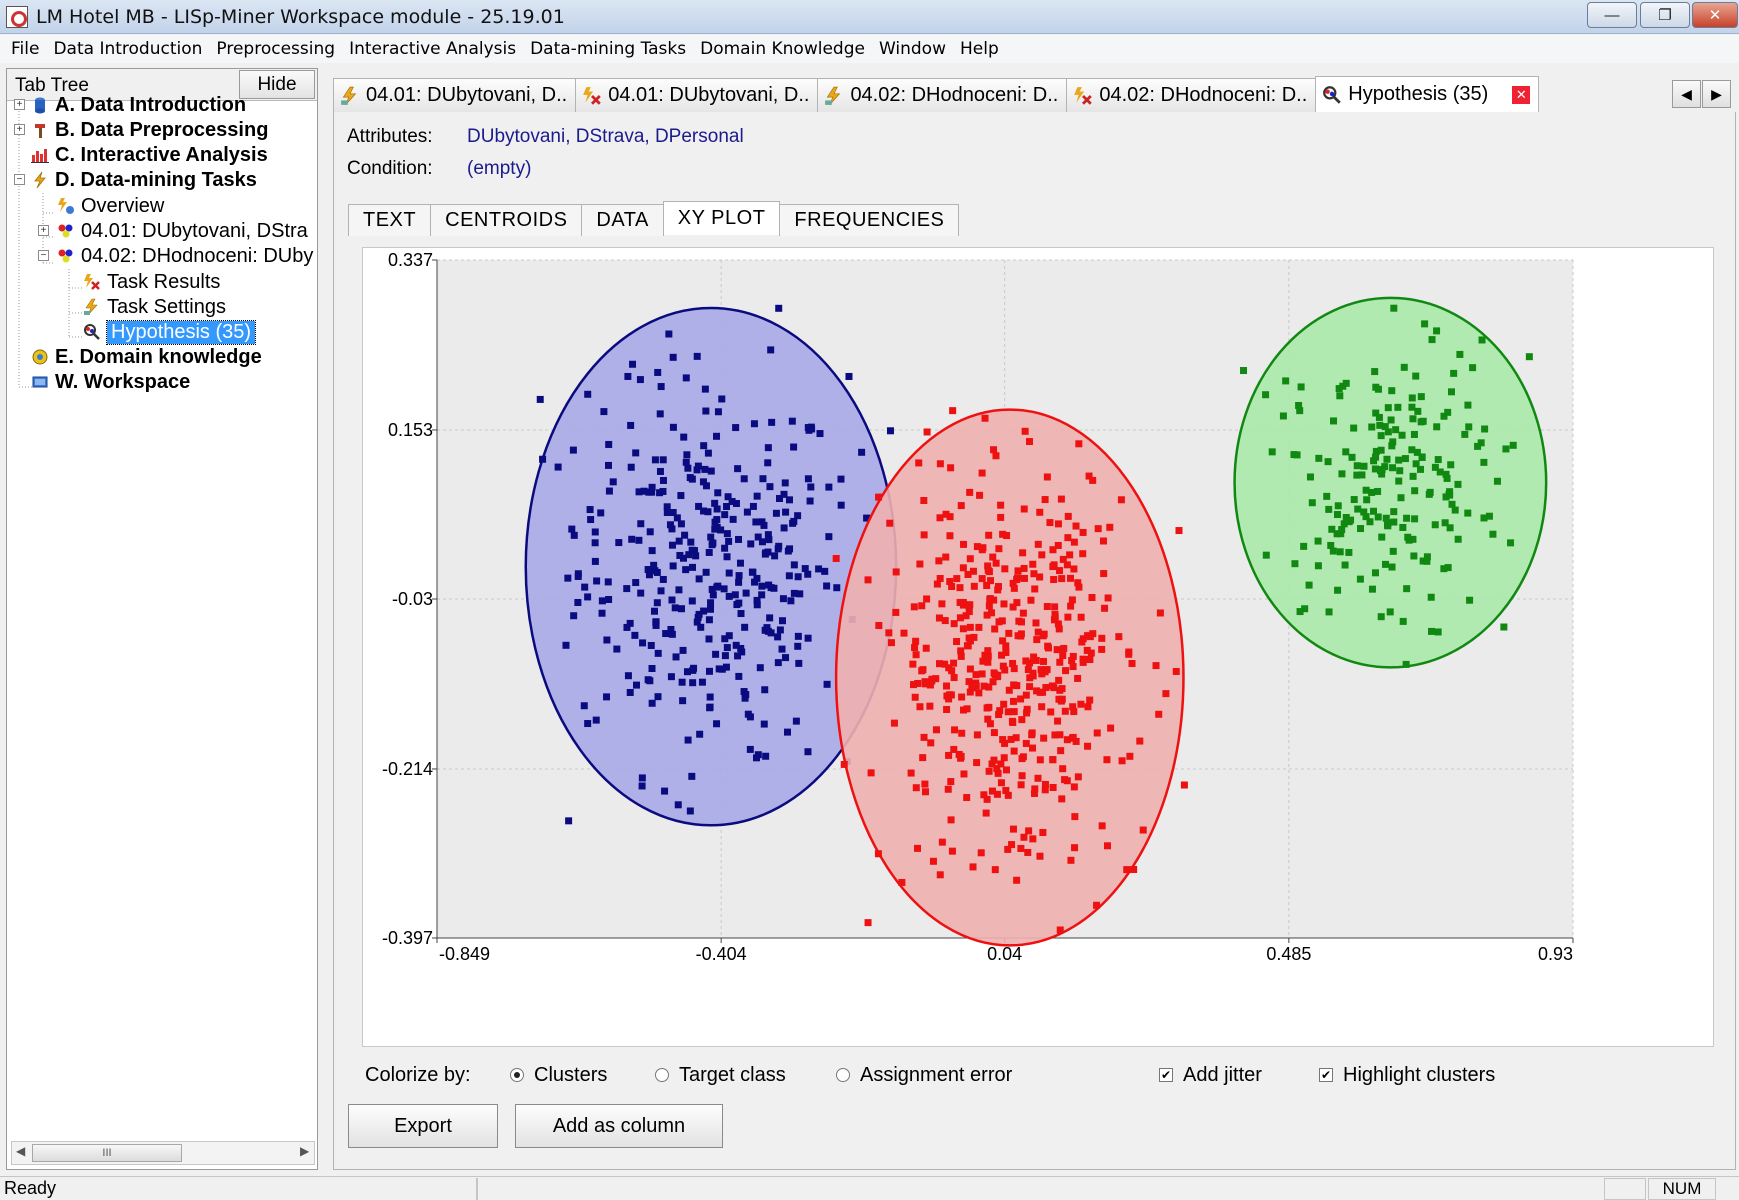  Describe the element at coordinates (622, 220) in the screenshot. I see `subtab-data: DATA` at that location.